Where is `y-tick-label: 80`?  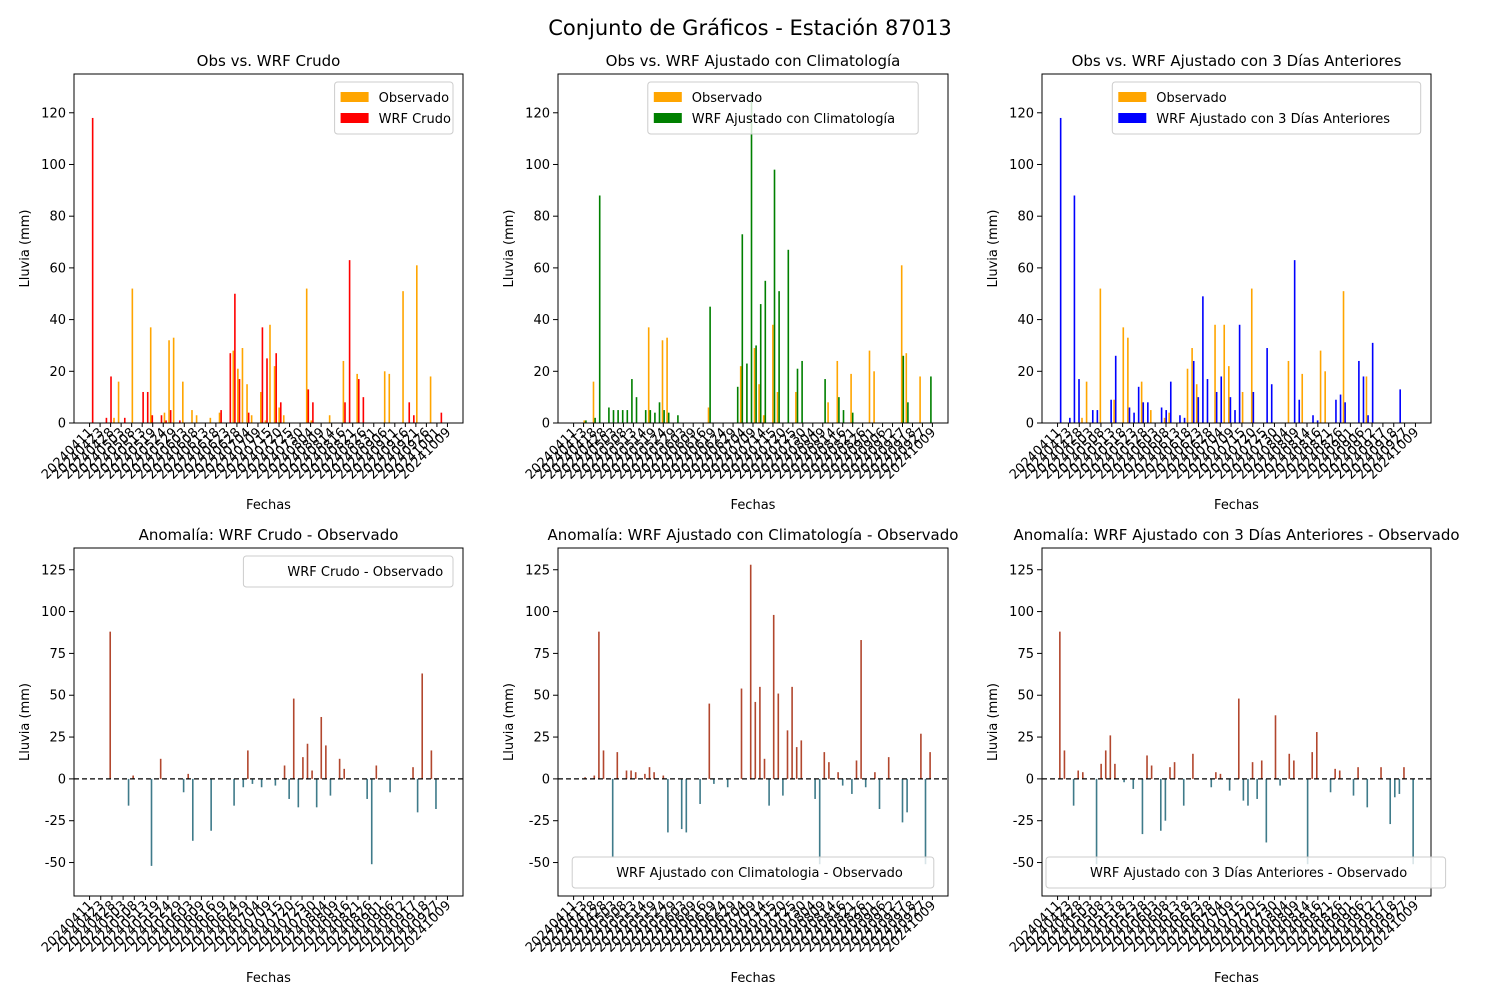
y-tick-label: 80 is located at coordinates (1025, 217).